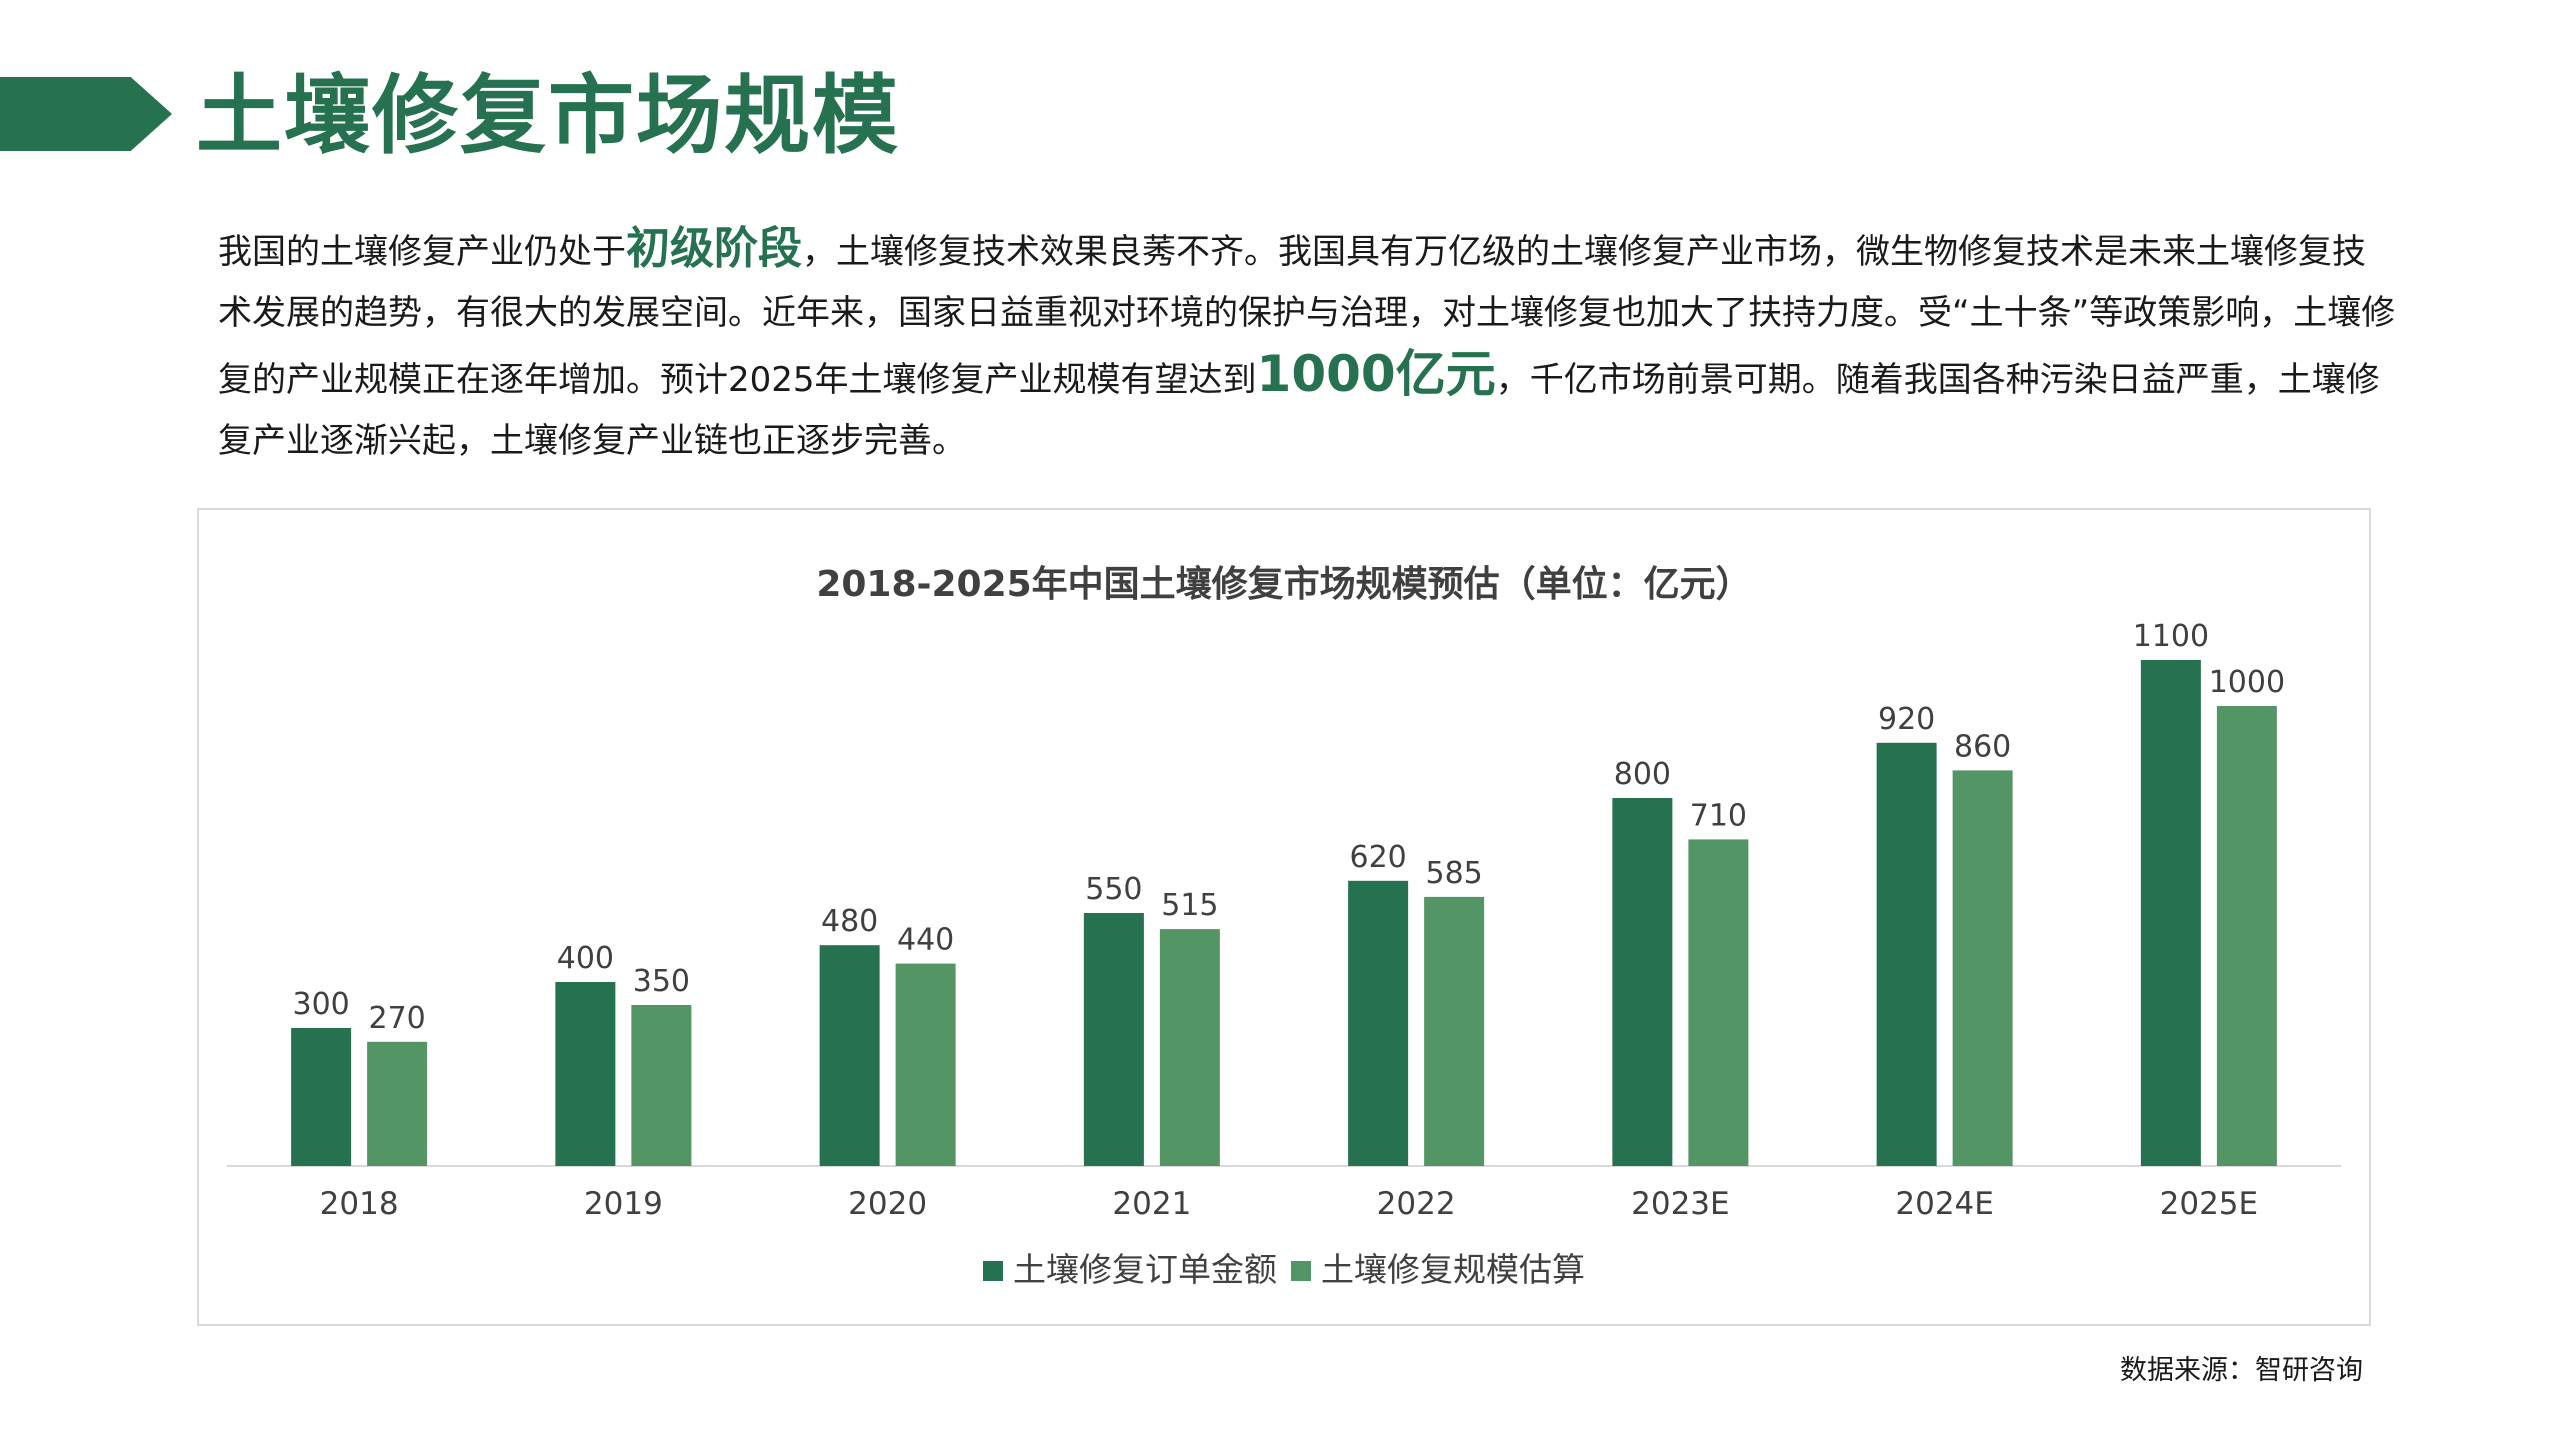 The height and width of the screenshot is (1440, 2560). Describe the element at coordinates (585, 958) in the screenshot. I see `data-label-2019-1: 400` at that location.